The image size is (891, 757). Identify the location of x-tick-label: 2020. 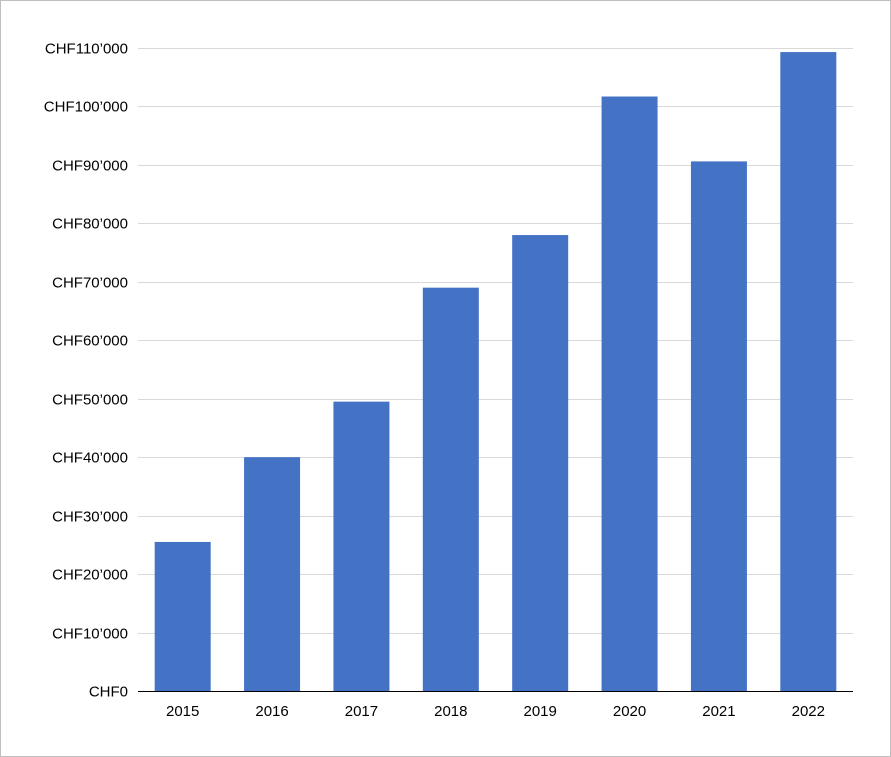
(629, 711).